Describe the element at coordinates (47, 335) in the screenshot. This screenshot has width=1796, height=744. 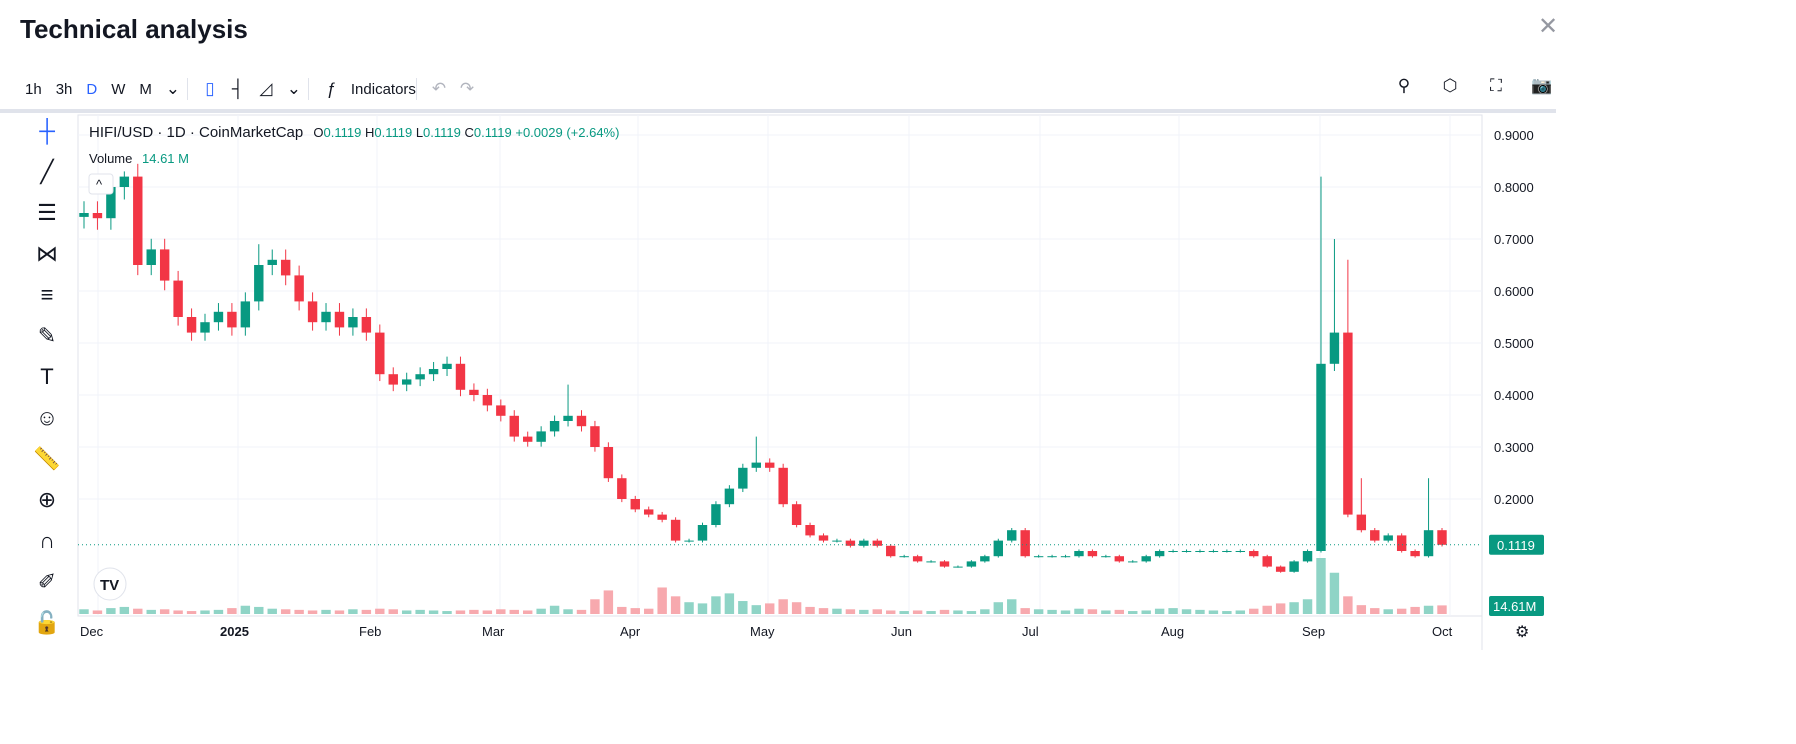
I see `brush-icon: ✎` at that location.